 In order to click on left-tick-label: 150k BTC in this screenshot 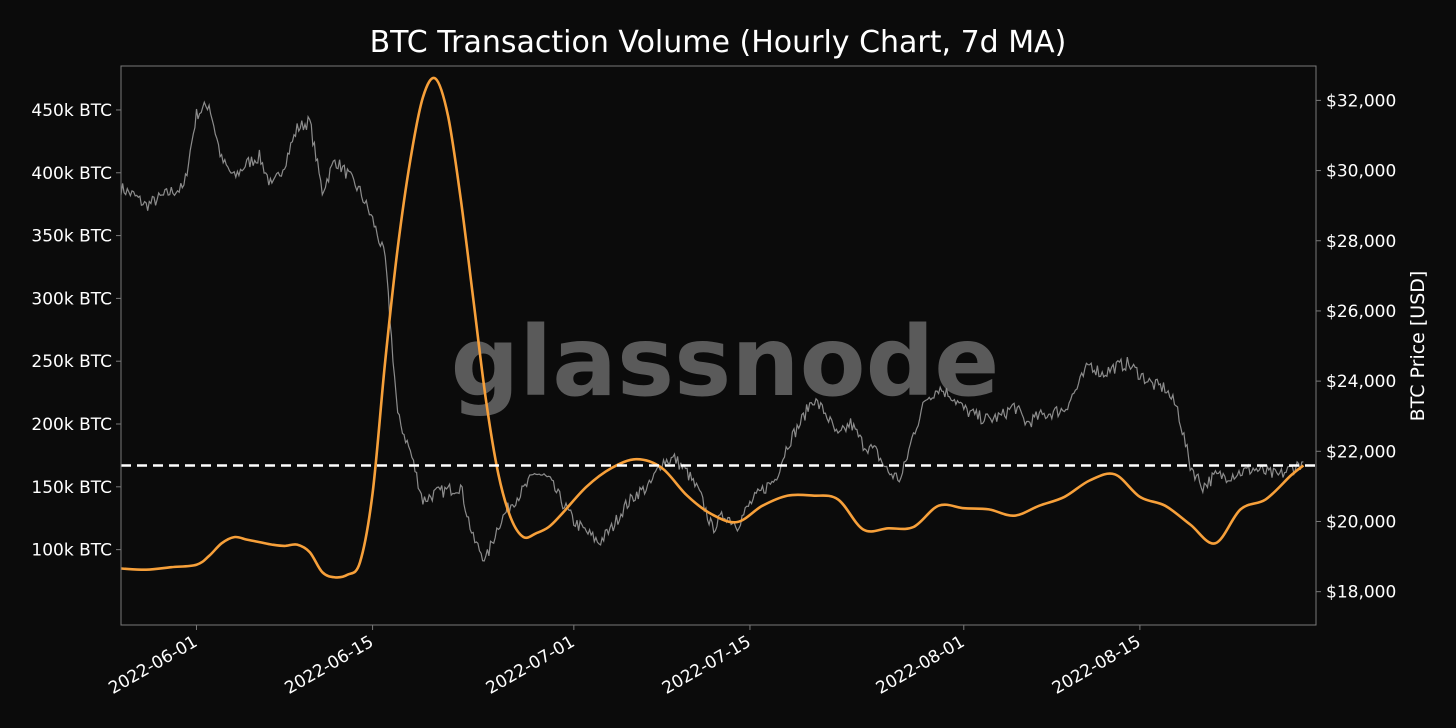, I will do `click(71, 488)`.